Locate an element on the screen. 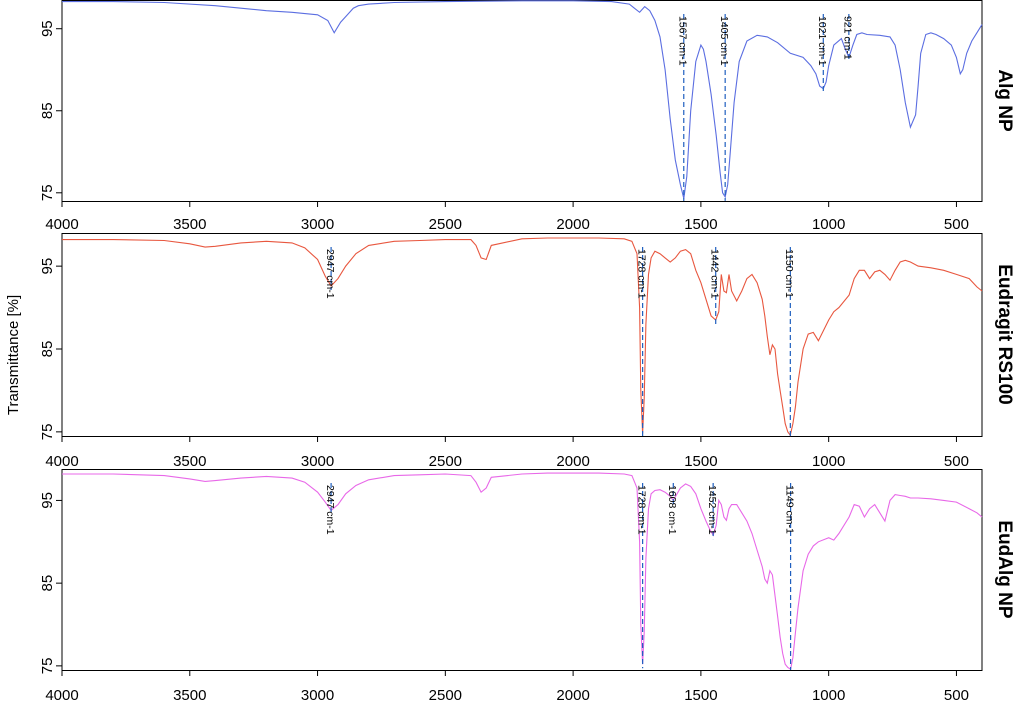 This screenshot has height=710, width=1024. peak-annotation: 1608 cm-1 is located at coordinates (672, 510).